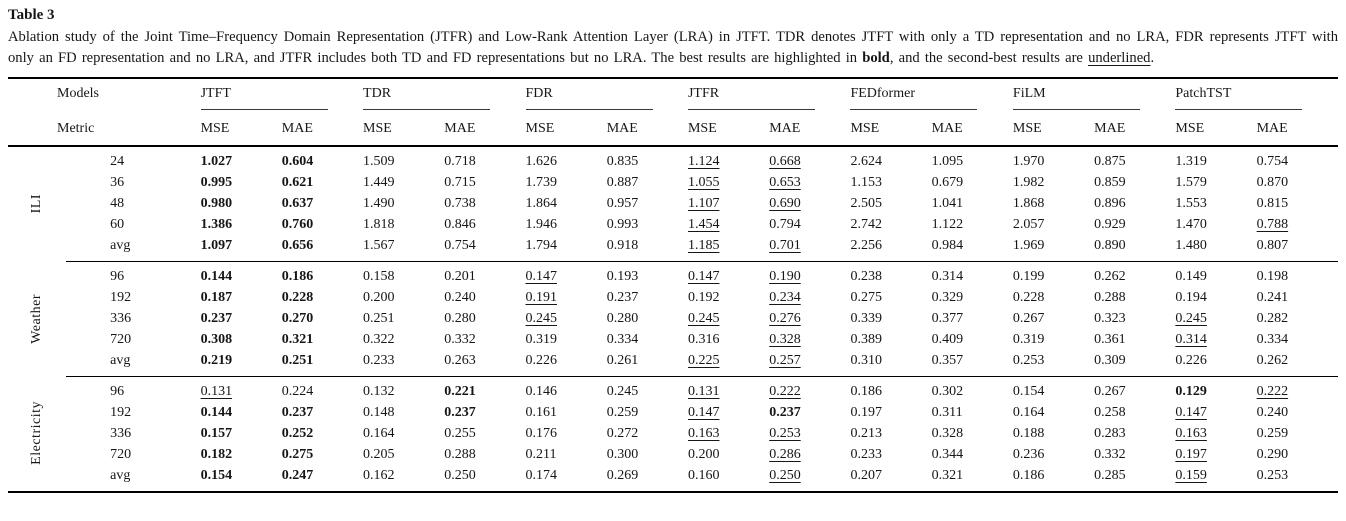 The height and width of the screenshot is (521, 1346). I want to click on value-cell: 0.328, so click(947, 433).